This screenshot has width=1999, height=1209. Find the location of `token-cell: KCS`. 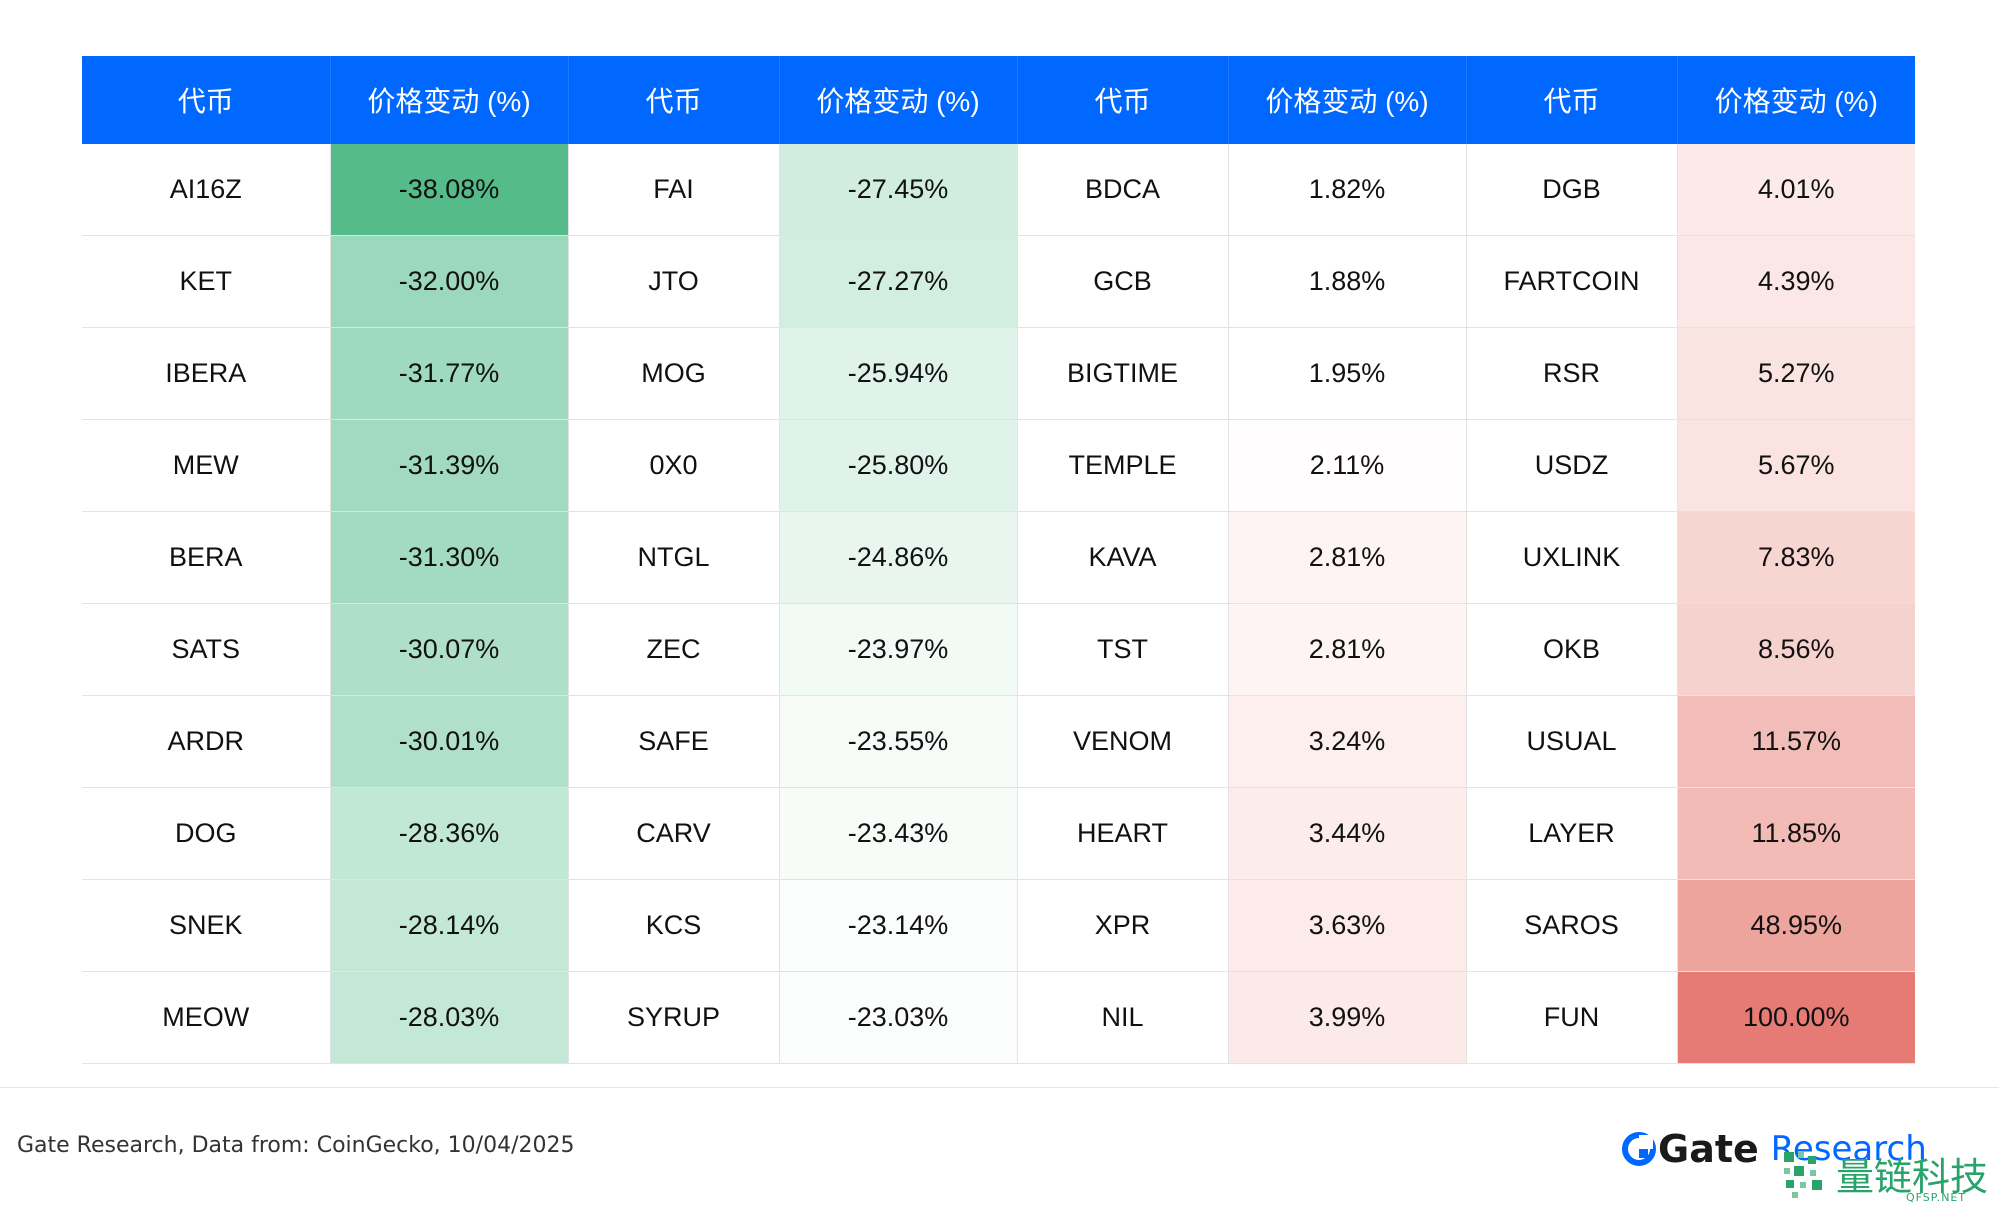

token-cell: KCS is located at coordinates (673, 925).